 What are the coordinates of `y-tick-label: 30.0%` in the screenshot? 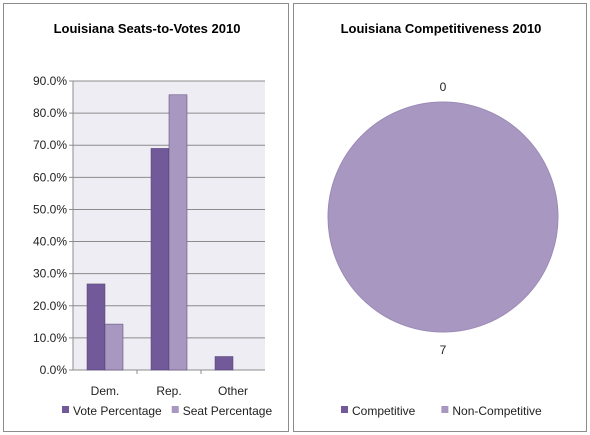 It's located at (50, 274).